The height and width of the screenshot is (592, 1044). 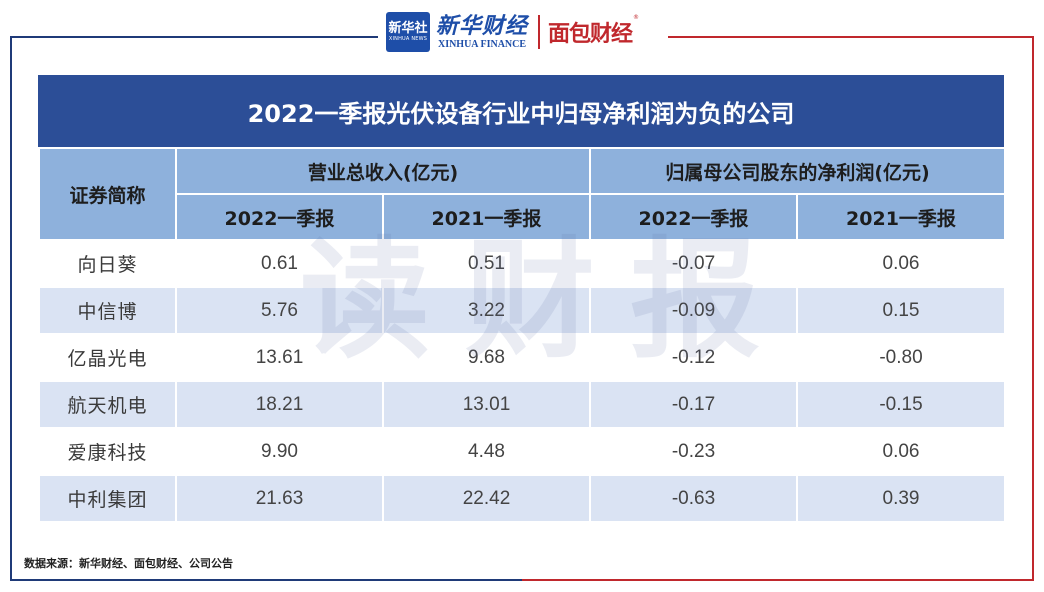 I want to click on registered-mark: ®, so click(x=636, y=17).